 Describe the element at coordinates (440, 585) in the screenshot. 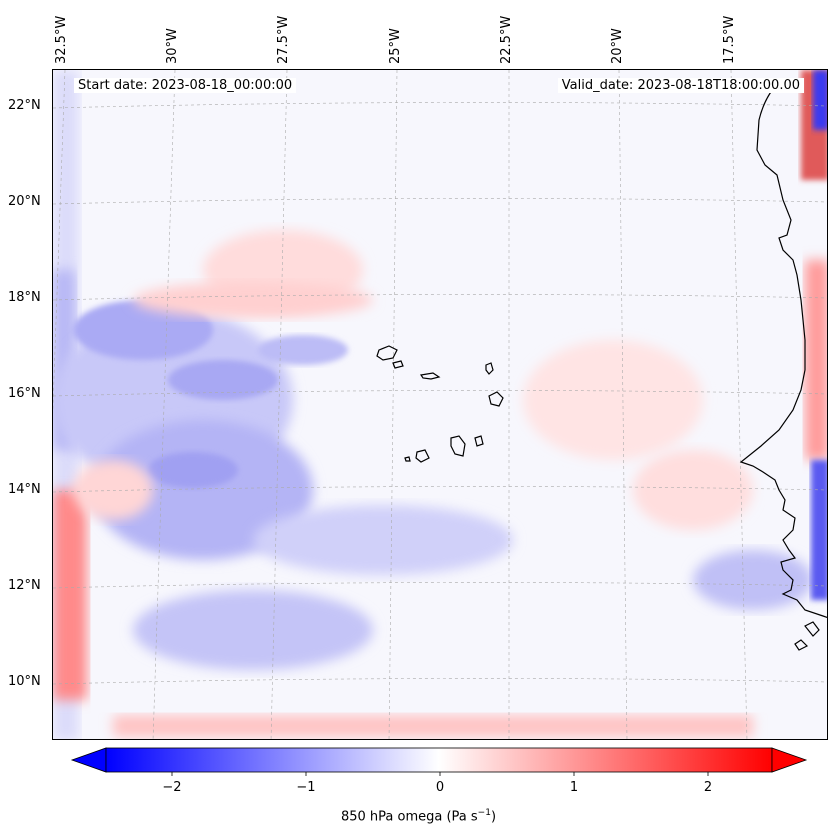

I see `gridline-12N` at that location.